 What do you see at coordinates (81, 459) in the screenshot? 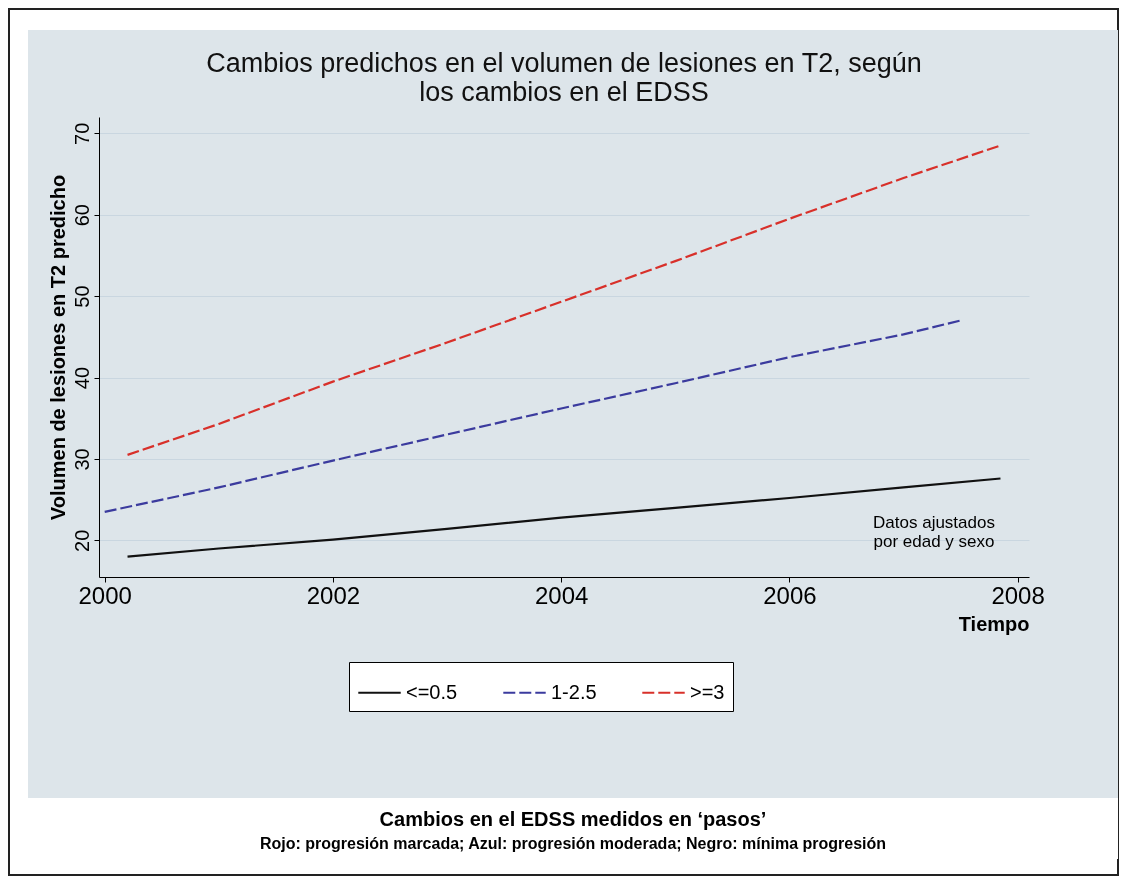
I see `y-tick-label: 30` at bounding box center [81, 459].